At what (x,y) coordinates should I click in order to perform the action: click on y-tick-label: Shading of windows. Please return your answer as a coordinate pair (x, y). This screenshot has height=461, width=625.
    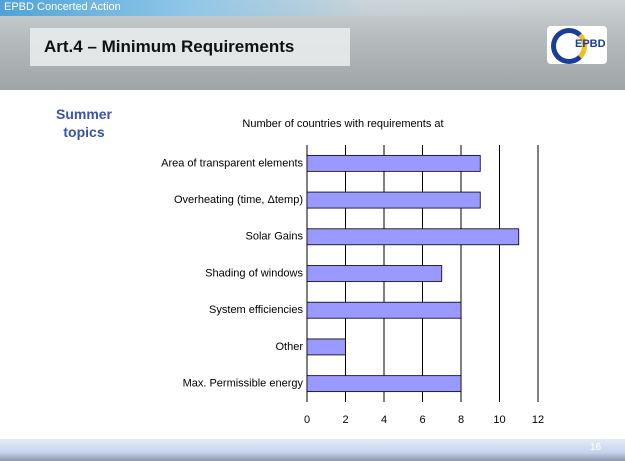
    Looking at the image, I should click on (254, 273).